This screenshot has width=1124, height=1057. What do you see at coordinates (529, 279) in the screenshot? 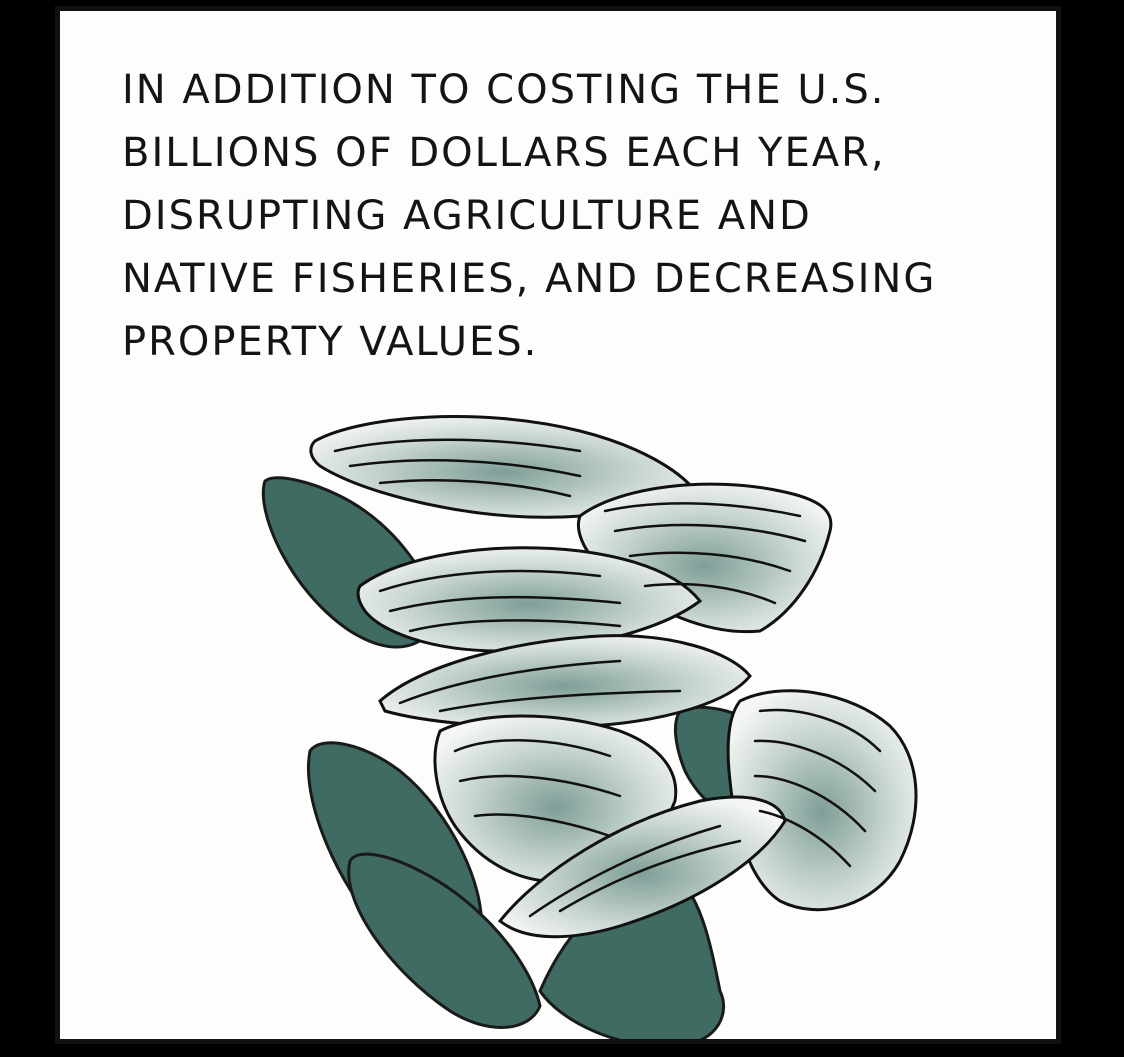
I see `caption-line-4: NATIVE FISHERIES, AND DECREASING` at bounding box center [529, 279].